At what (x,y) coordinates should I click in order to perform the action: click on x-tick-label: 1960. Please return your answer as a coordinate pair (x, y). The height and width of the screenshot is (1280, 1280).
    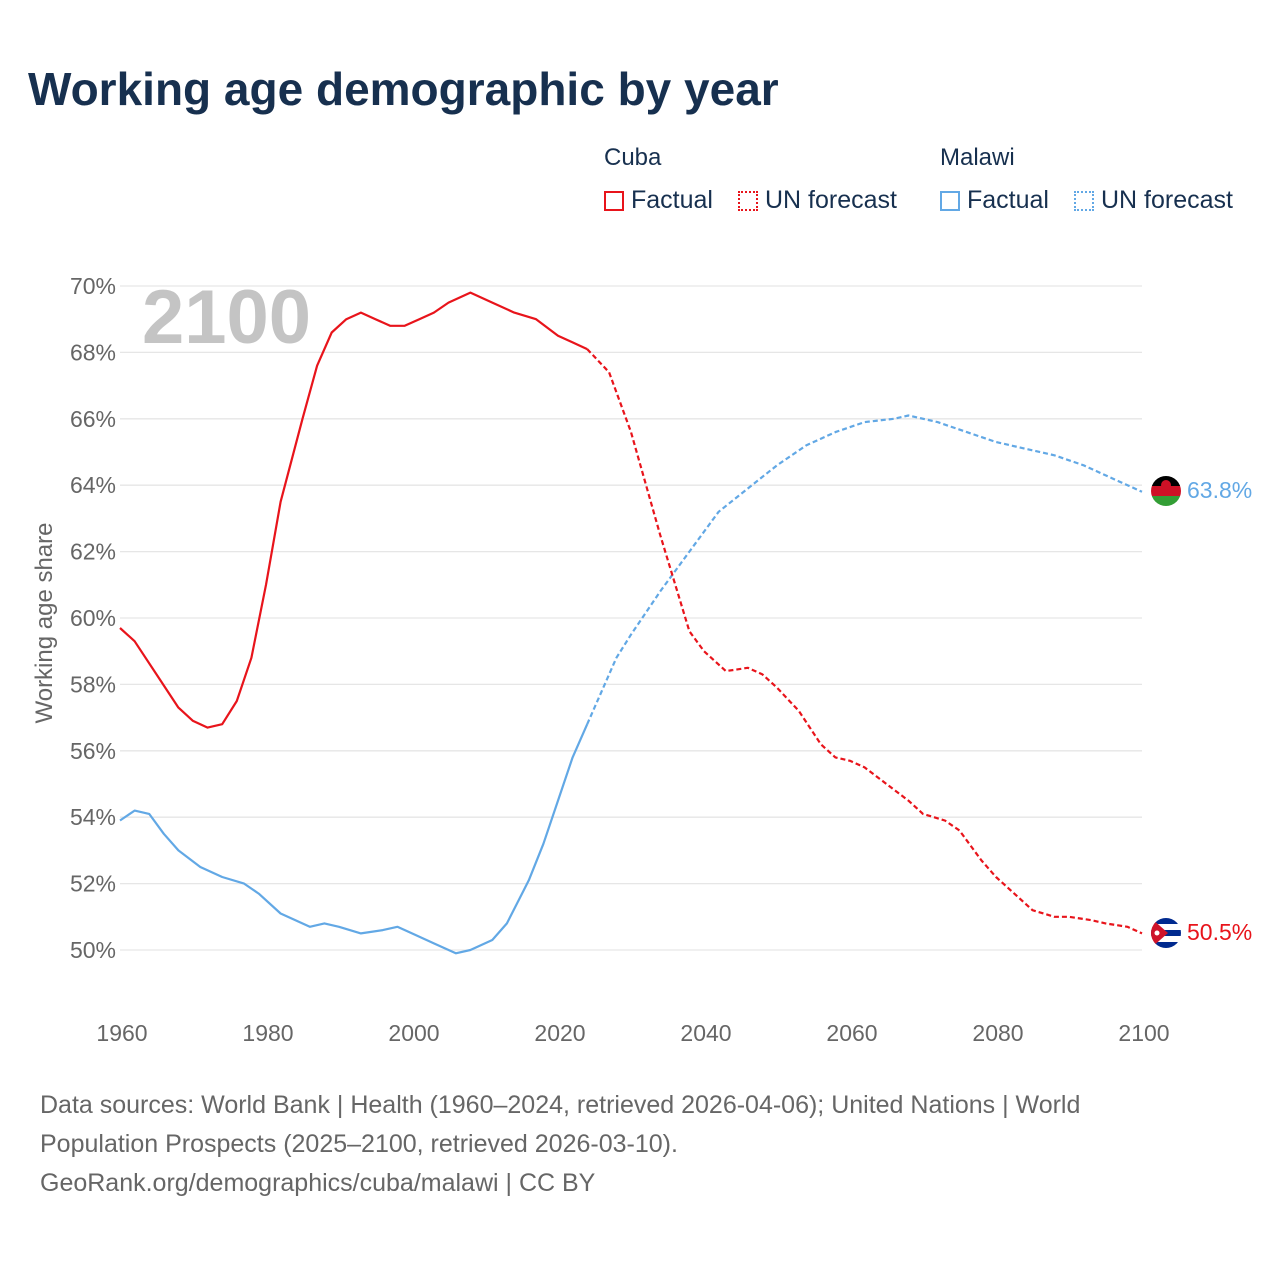
    Looking at the image, I should click on (121, 1033).